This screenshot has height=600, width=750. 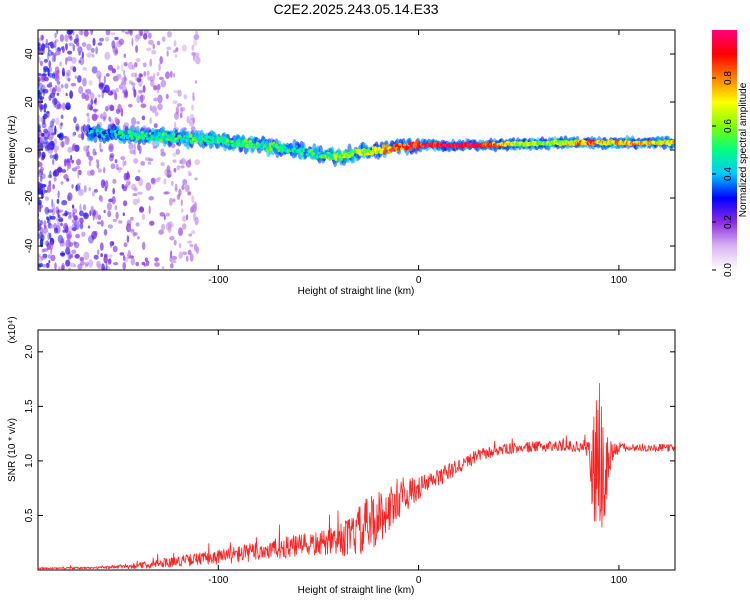 I want to click on x-tick-label: 100, so click(x=619, y=580).